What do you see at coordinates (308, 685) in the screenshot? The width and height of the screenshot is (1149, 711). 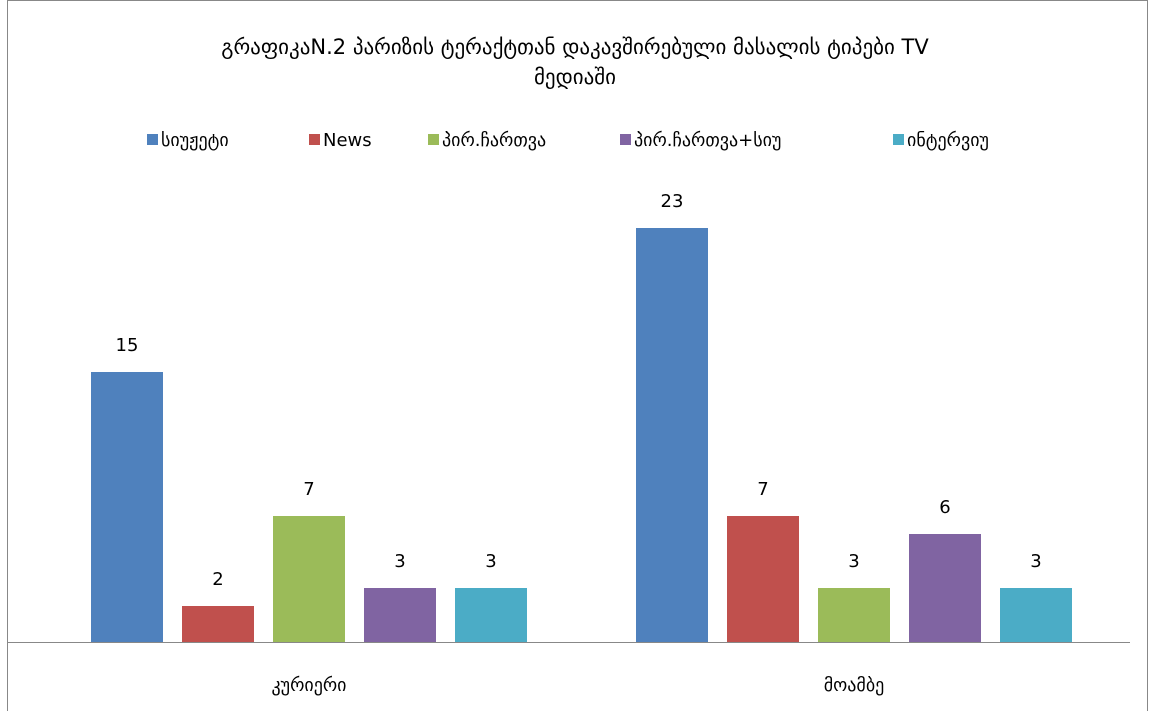 I see `x-tick-label: კურიერი` at bounding box center [308, 685].